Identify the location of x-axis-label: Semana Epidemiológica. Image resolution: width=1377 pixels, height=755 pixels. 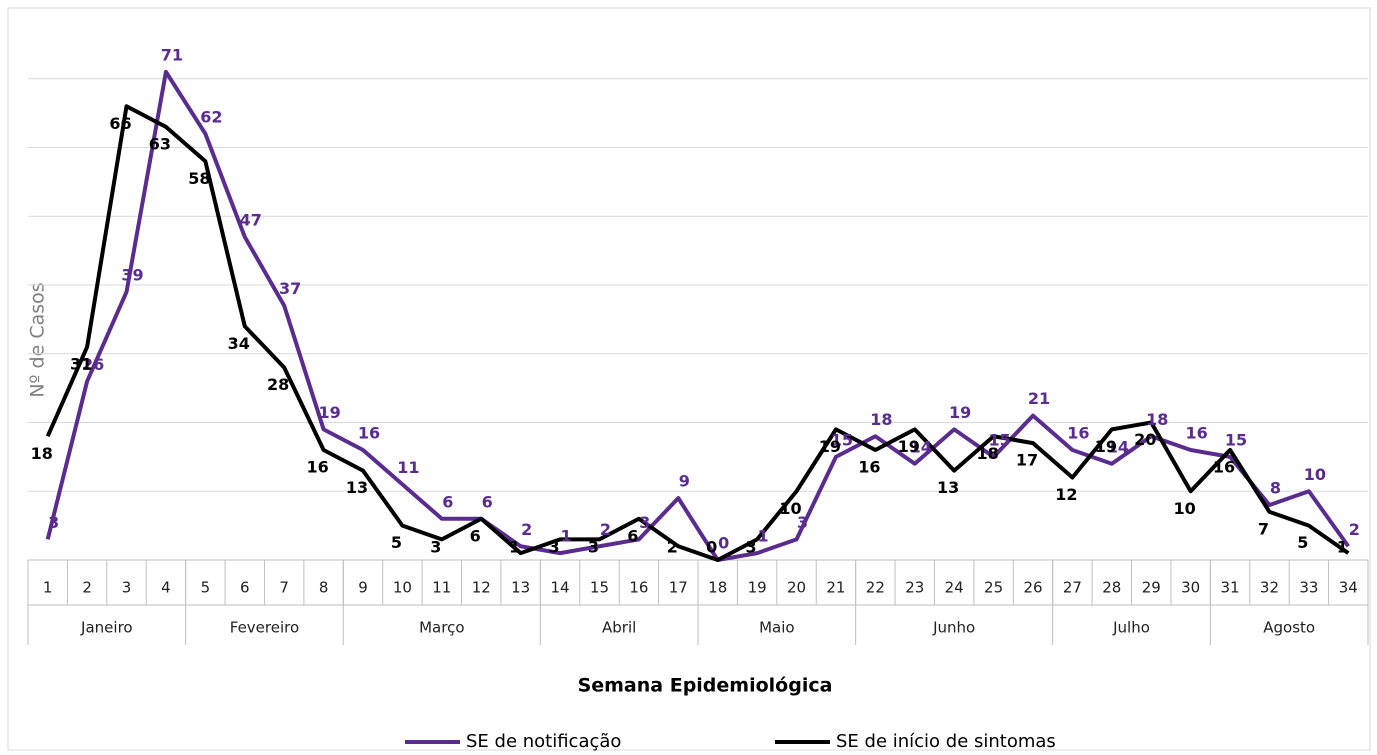
(705, 686).